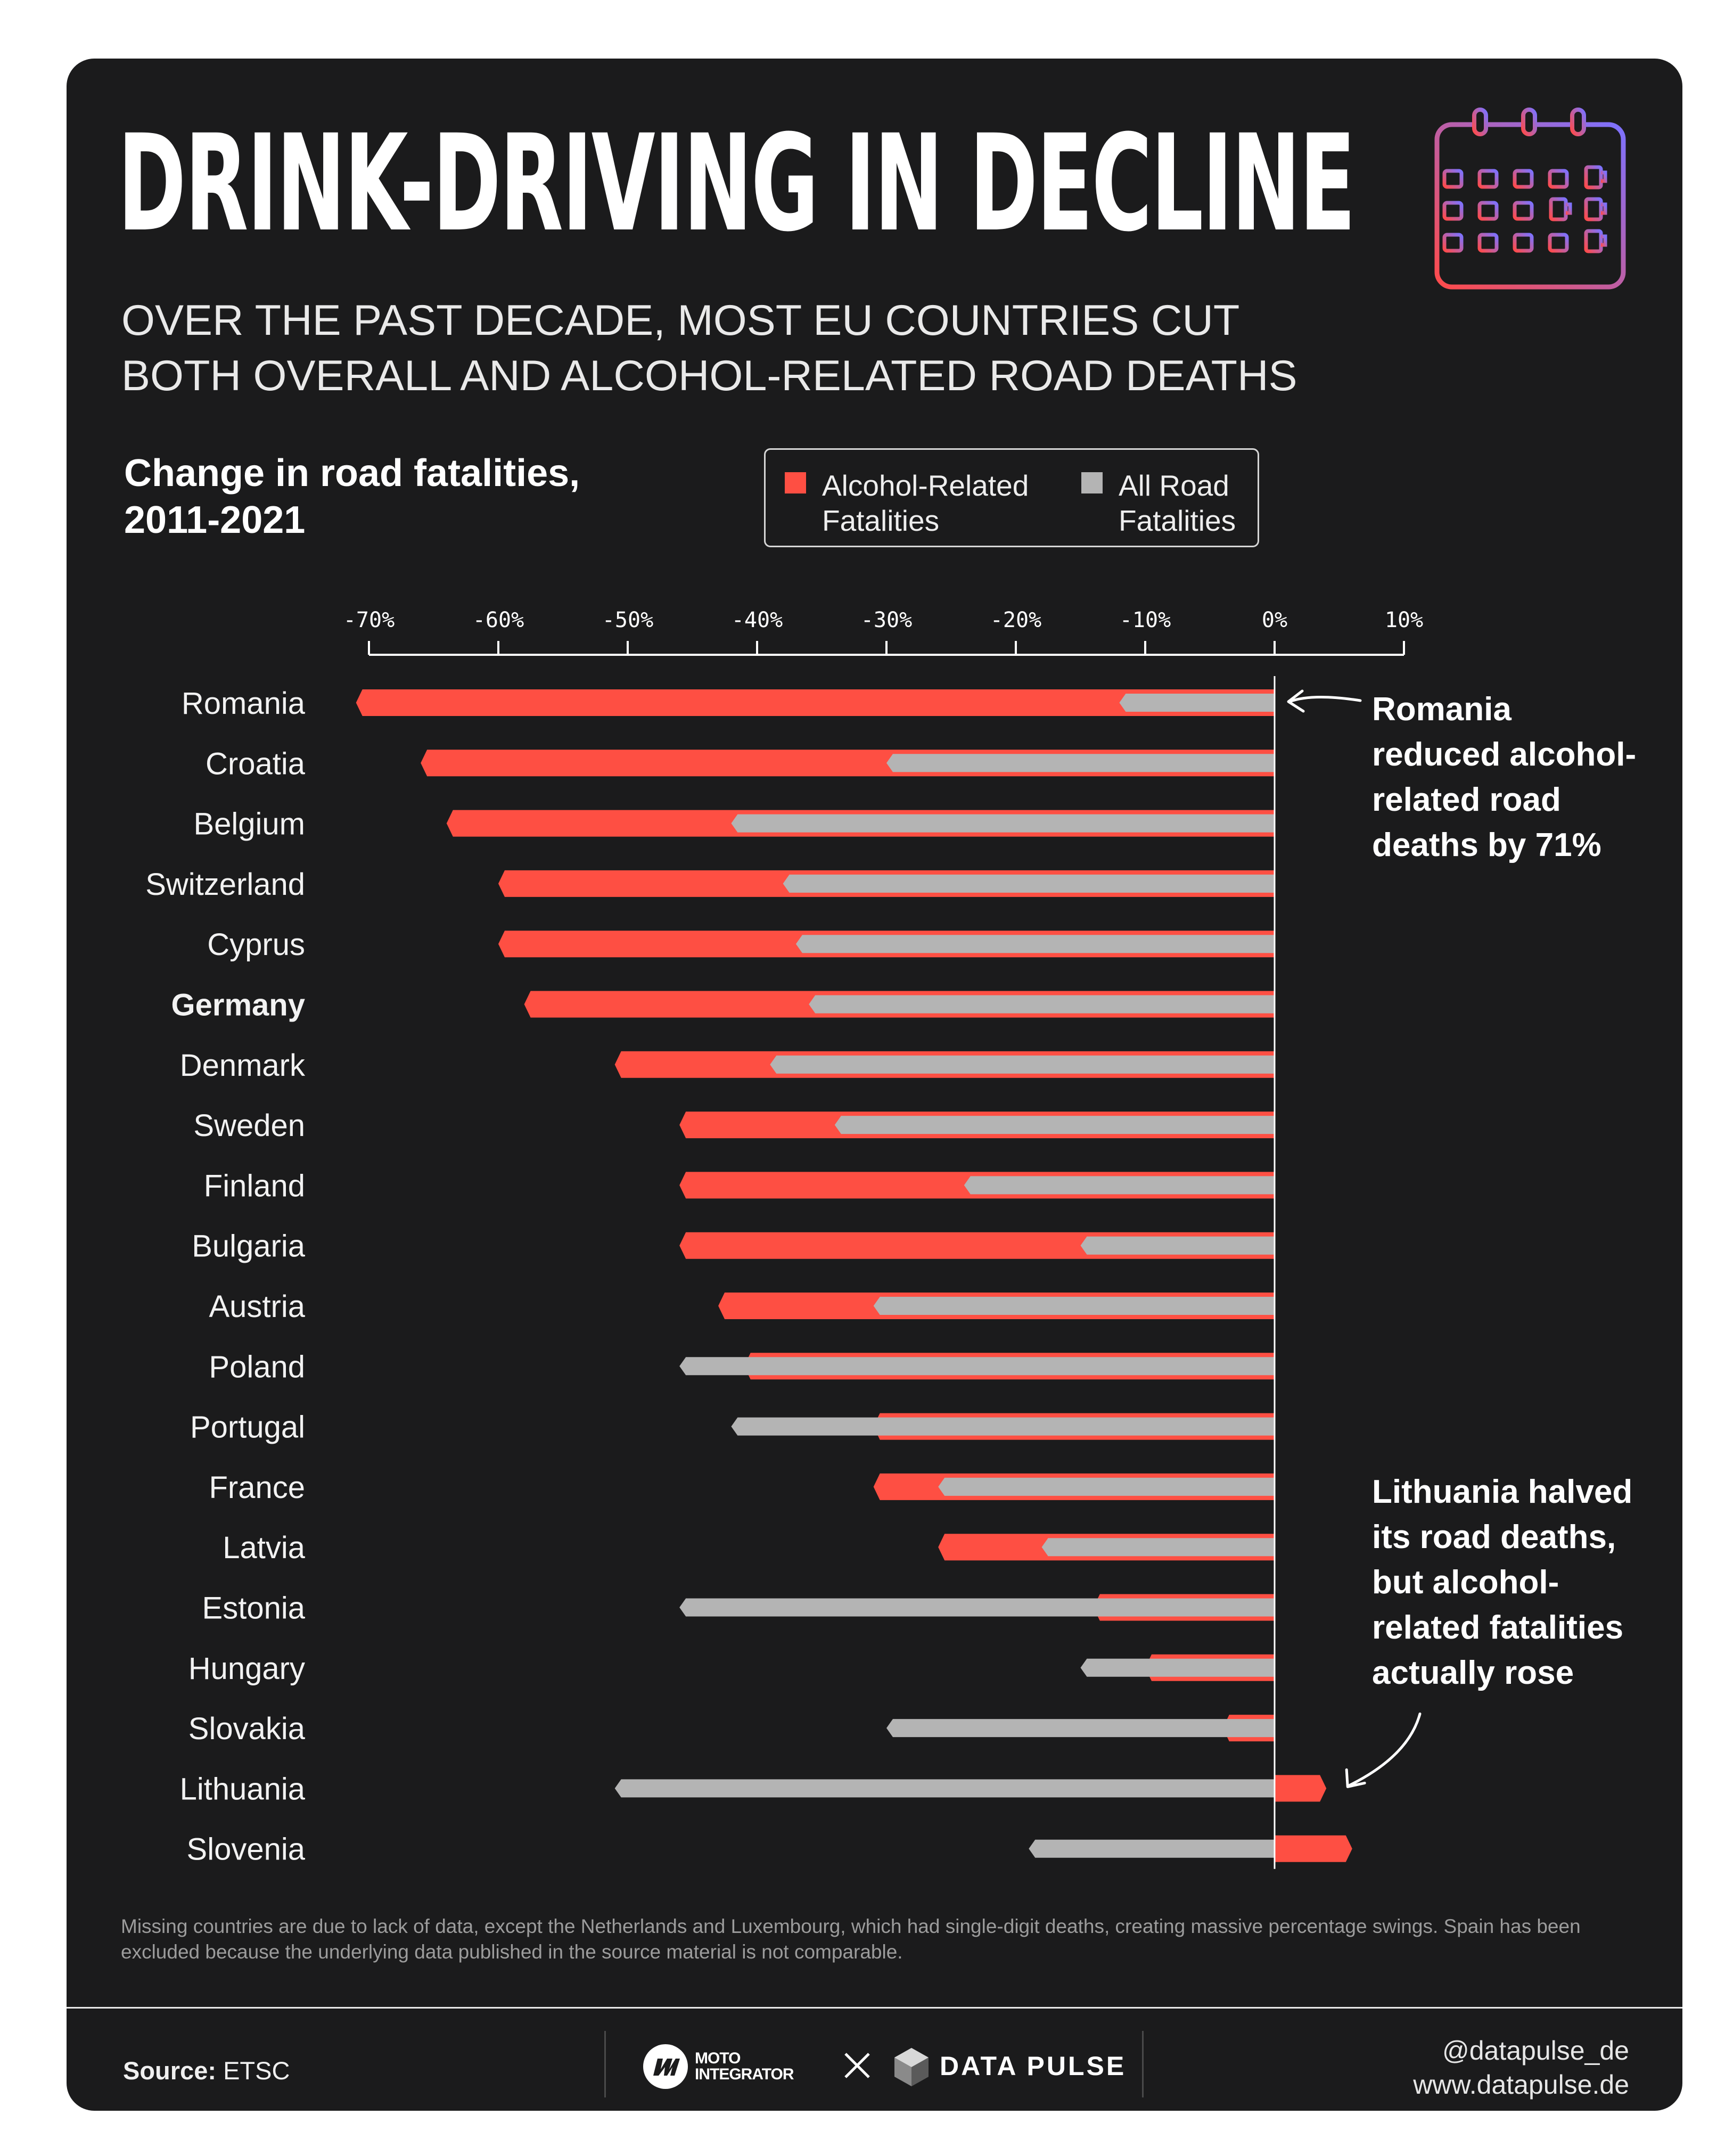 The image size is (1725, 2156). I want to click on annotation-line: deaths by 71%, so click(1487, 845).